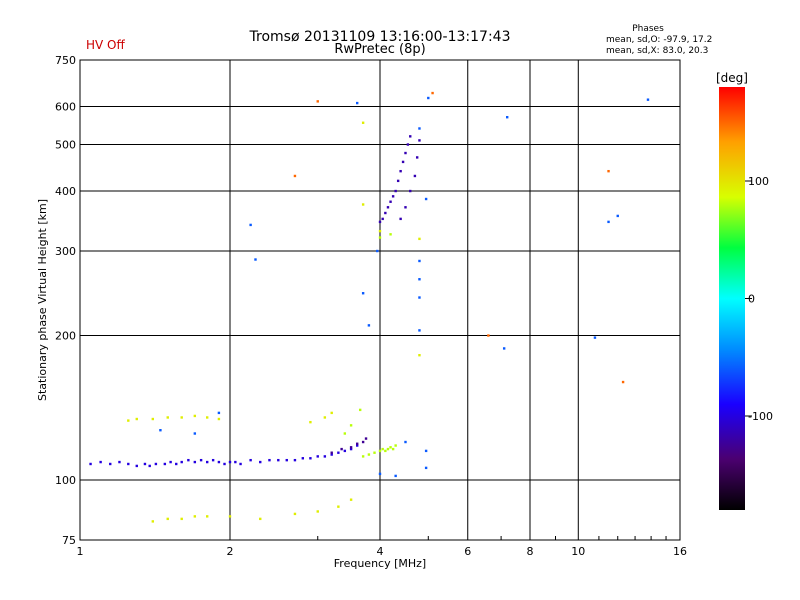 This screenshot has width=800, height=600. I want to click on x-tick-label: 1, so click(80, 551).